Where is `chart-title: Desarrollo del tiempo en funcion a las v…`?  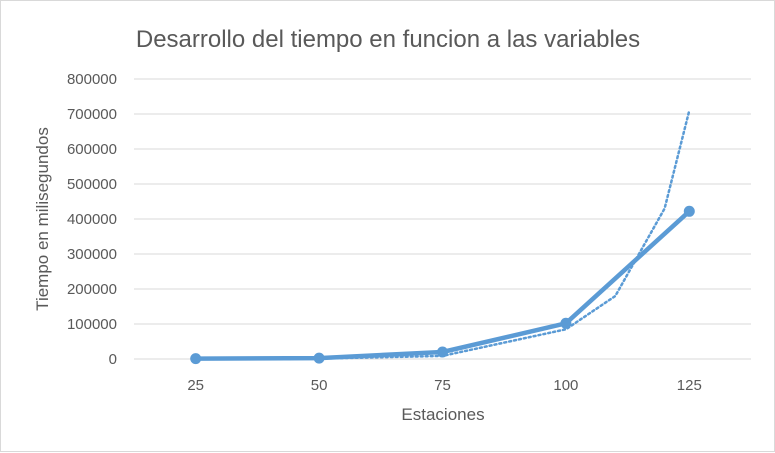
chart-title: Desarrollo del tiempo en funcion a las v… is located at coordinates (388, 39).